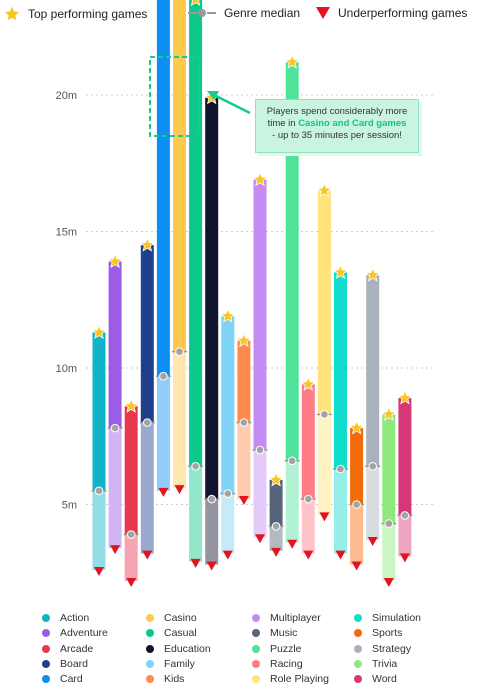 This screenshot has height=696, width=491. Describe the element at coordinates (88, 13) in the screenshot. I see `top-legend-label: Top performing games` at that location.